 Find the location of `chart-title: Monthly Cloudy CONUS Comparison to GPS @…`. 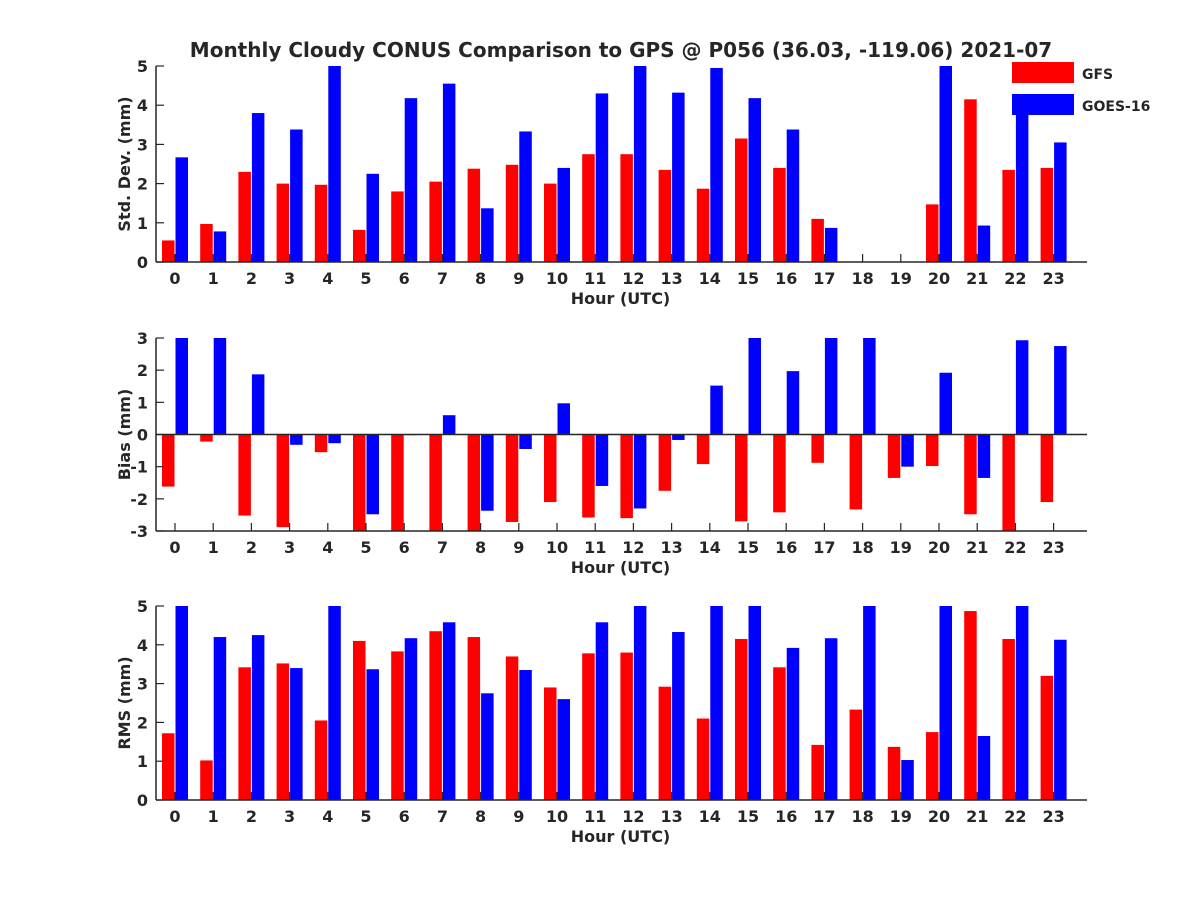

chart-title: Monthly Cloudy CONUS Comparison to GPS @… is located at coordinates (621, 50).